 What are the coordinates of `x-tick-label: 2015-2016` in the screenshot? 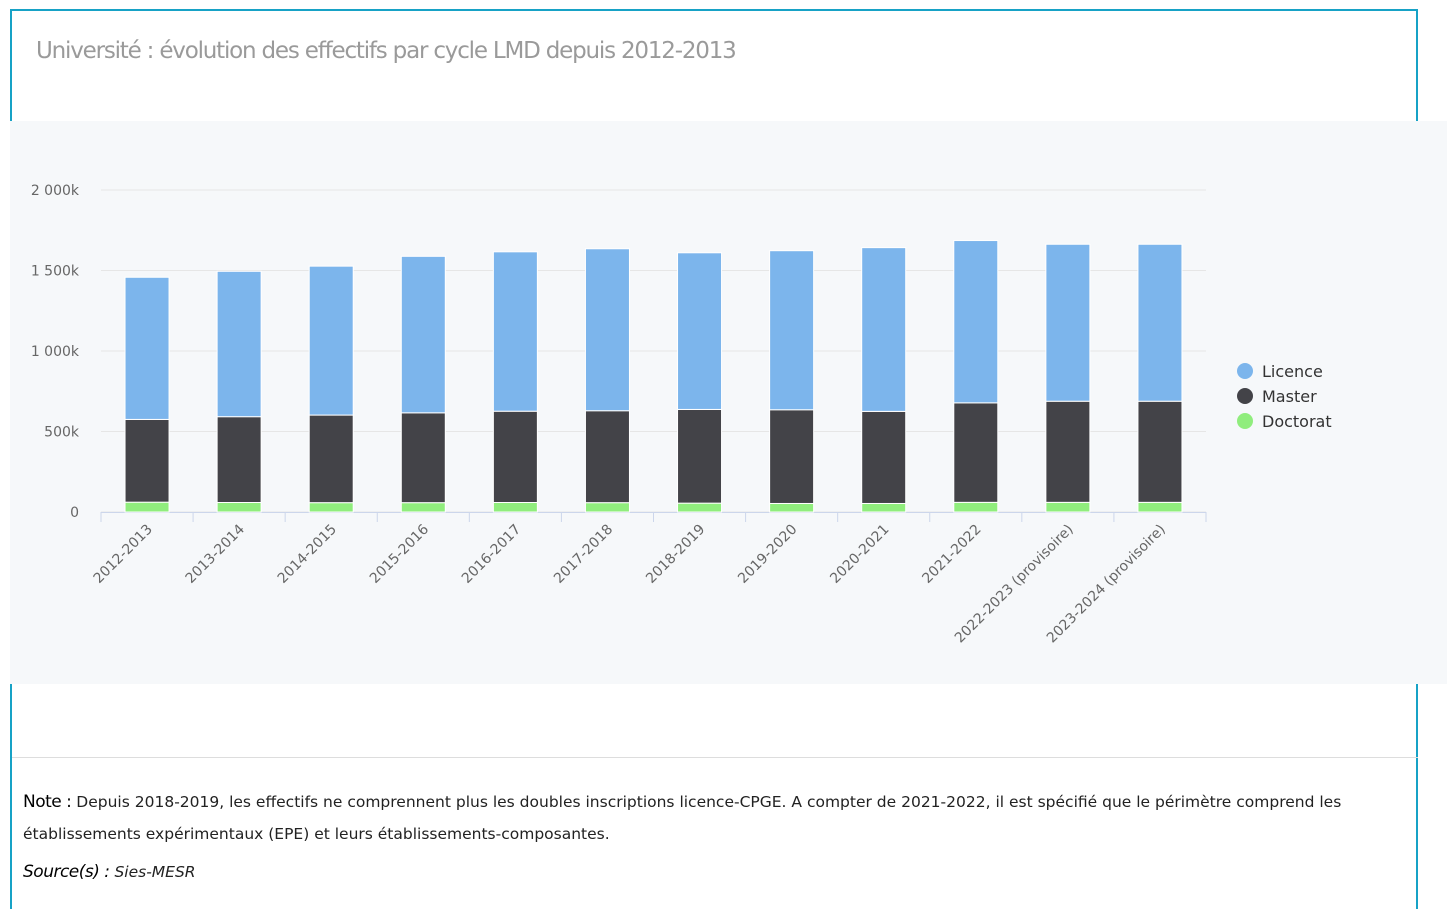 It's located at (399, 553).